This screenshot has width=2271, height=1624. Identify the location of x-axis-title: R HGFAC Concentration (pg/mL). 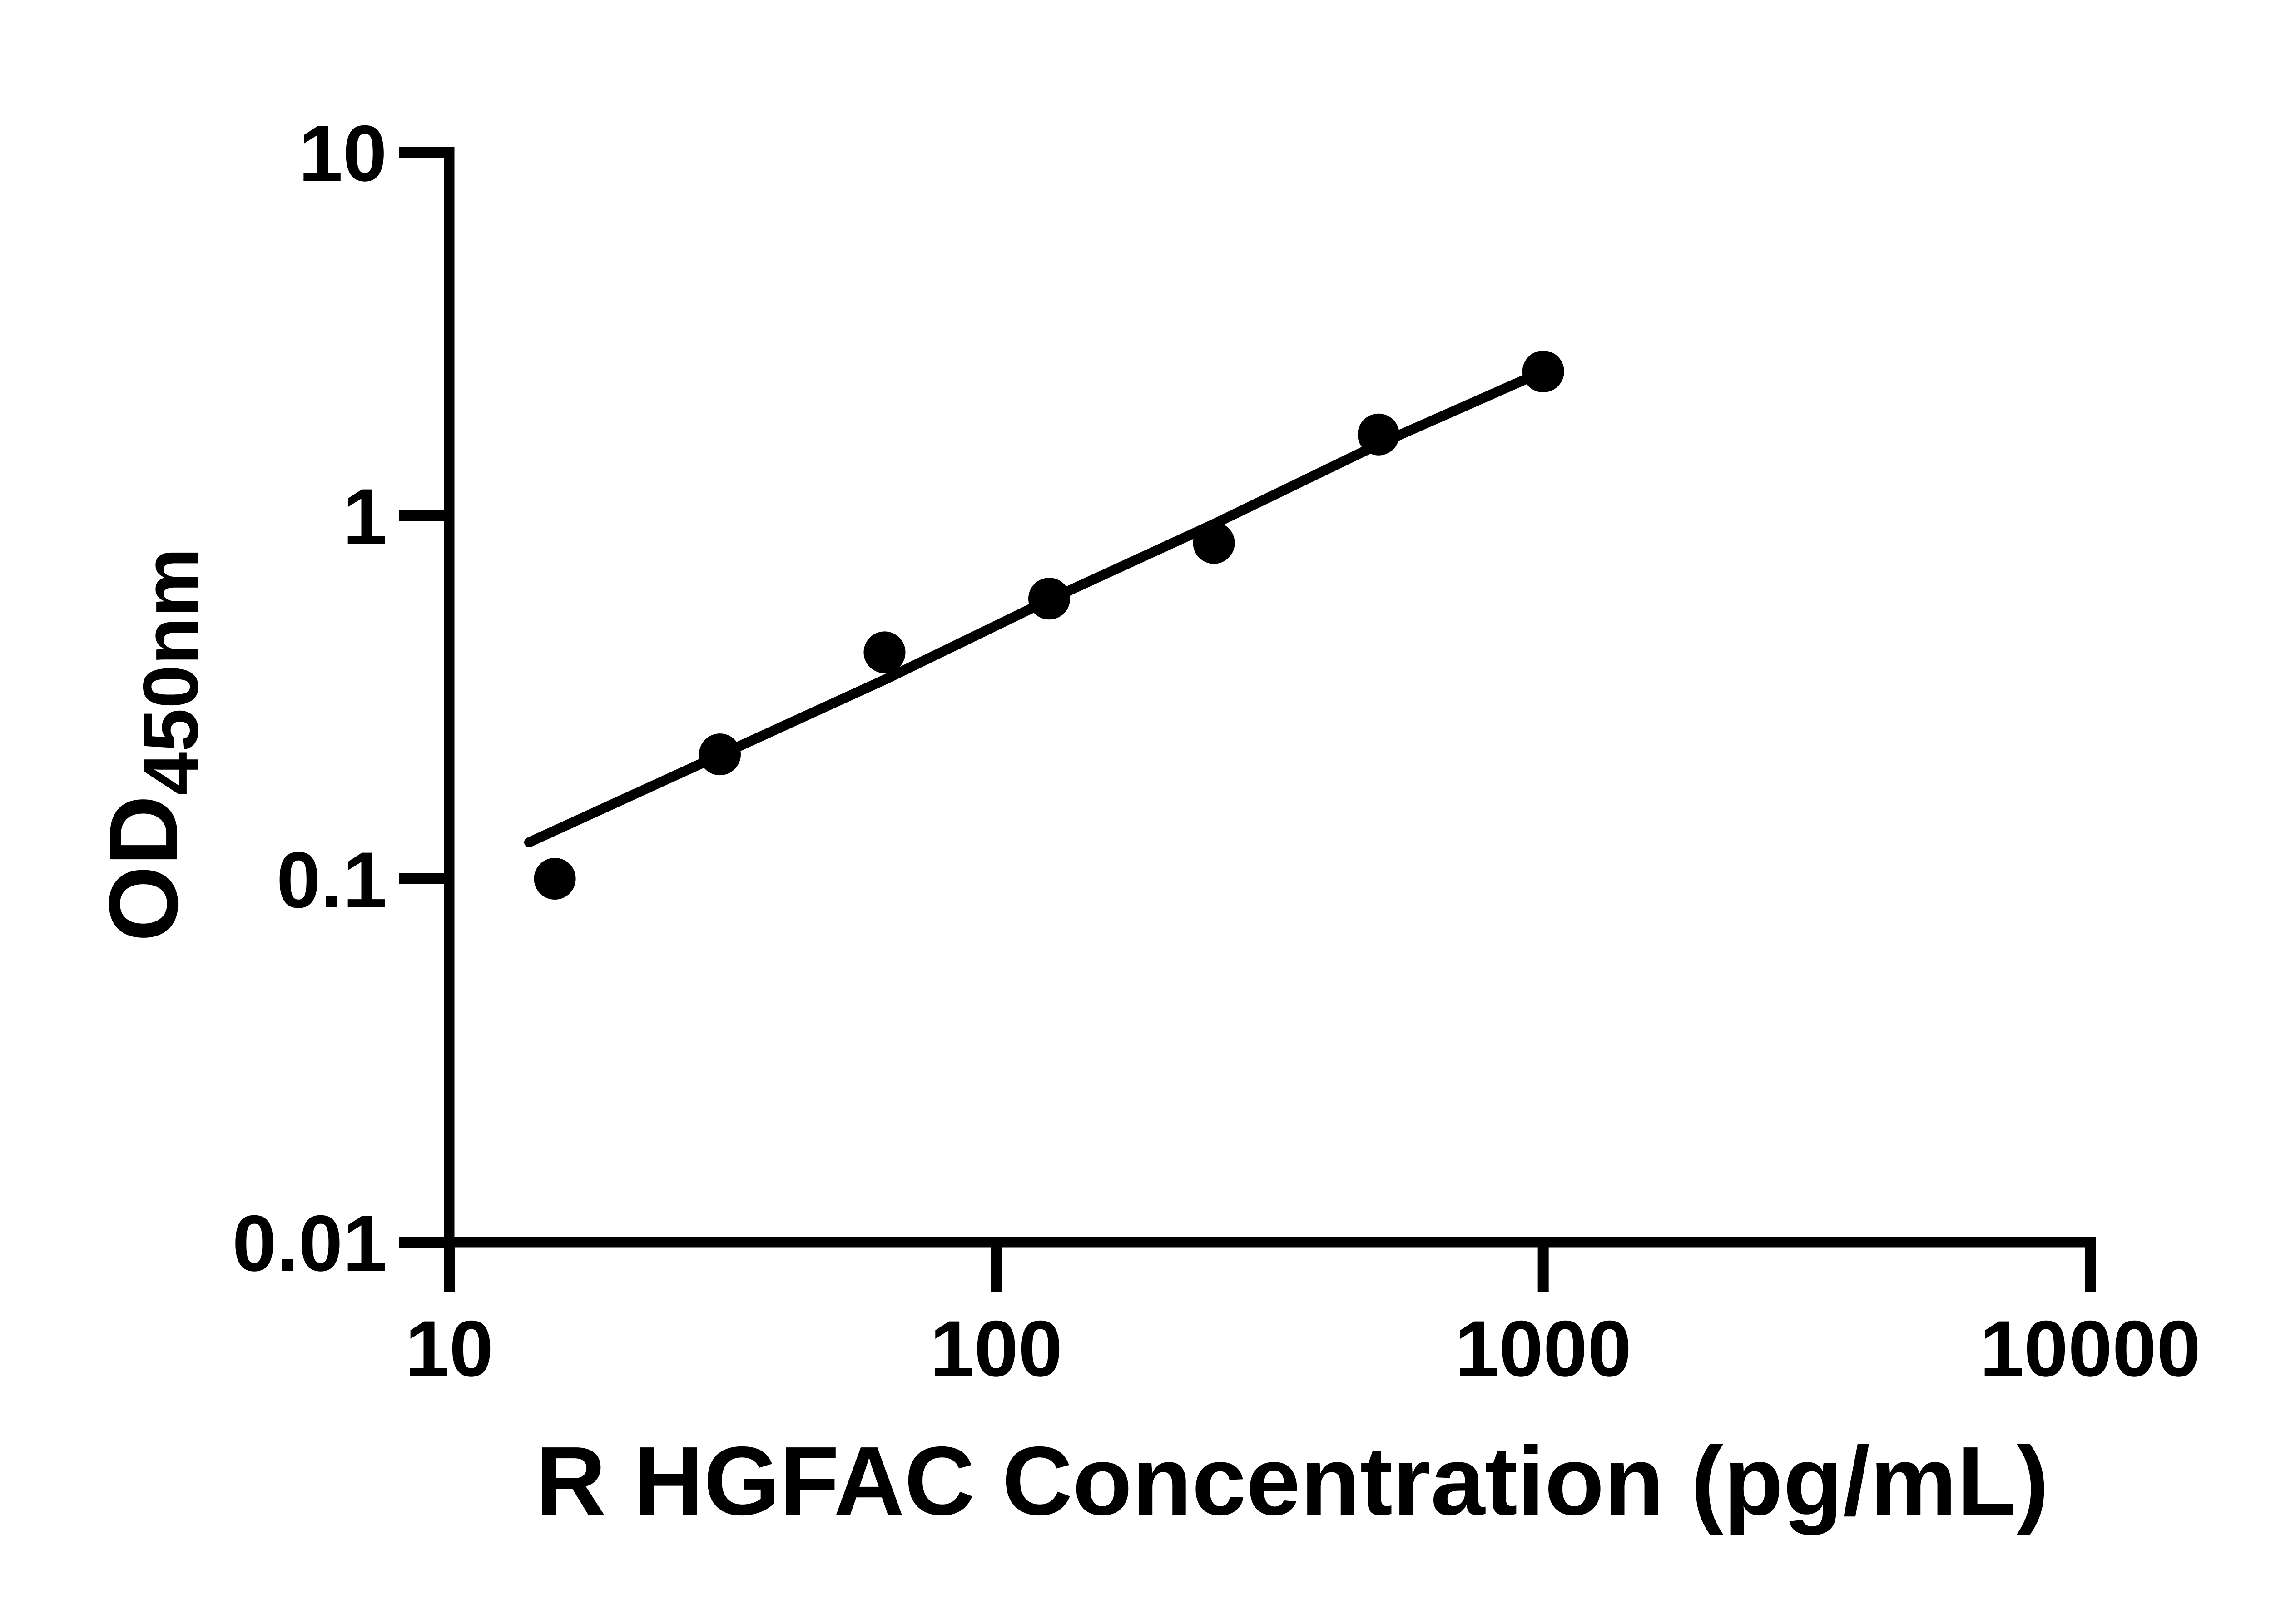
(1292, 1480).